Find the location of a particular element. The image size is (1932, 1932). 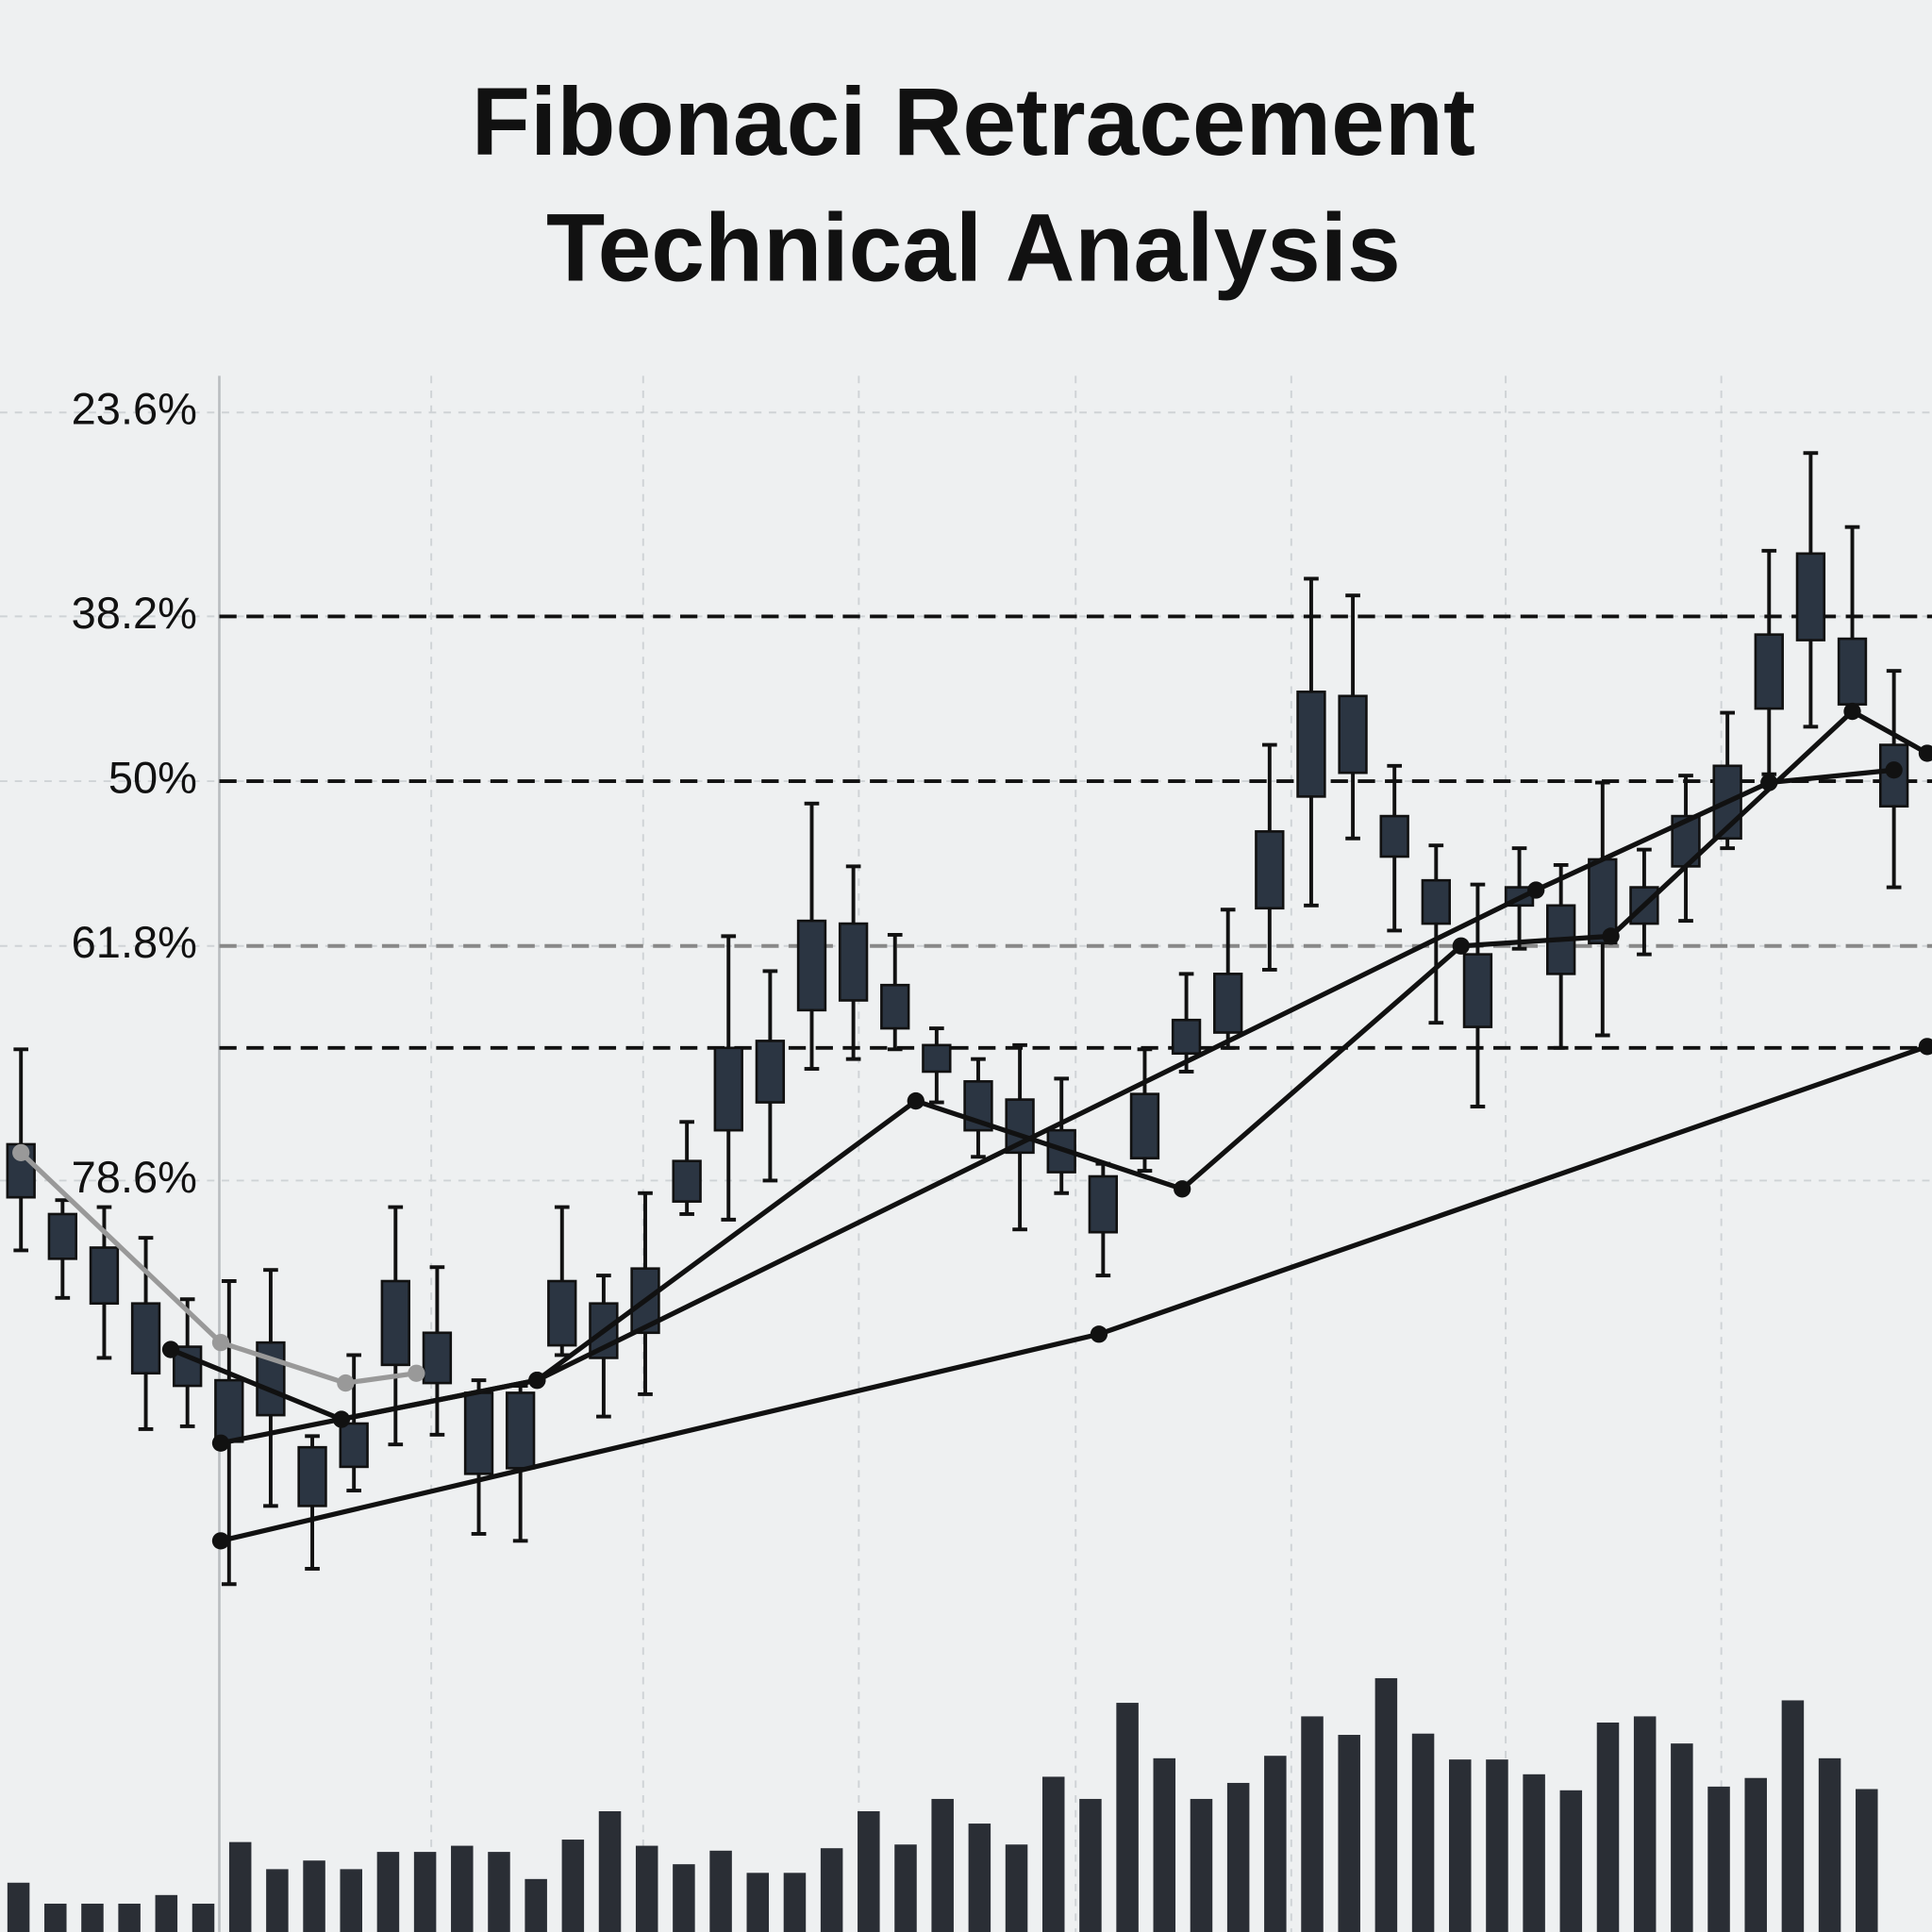

y-tick-label: 38.2% is located at coordinates (134, 613).